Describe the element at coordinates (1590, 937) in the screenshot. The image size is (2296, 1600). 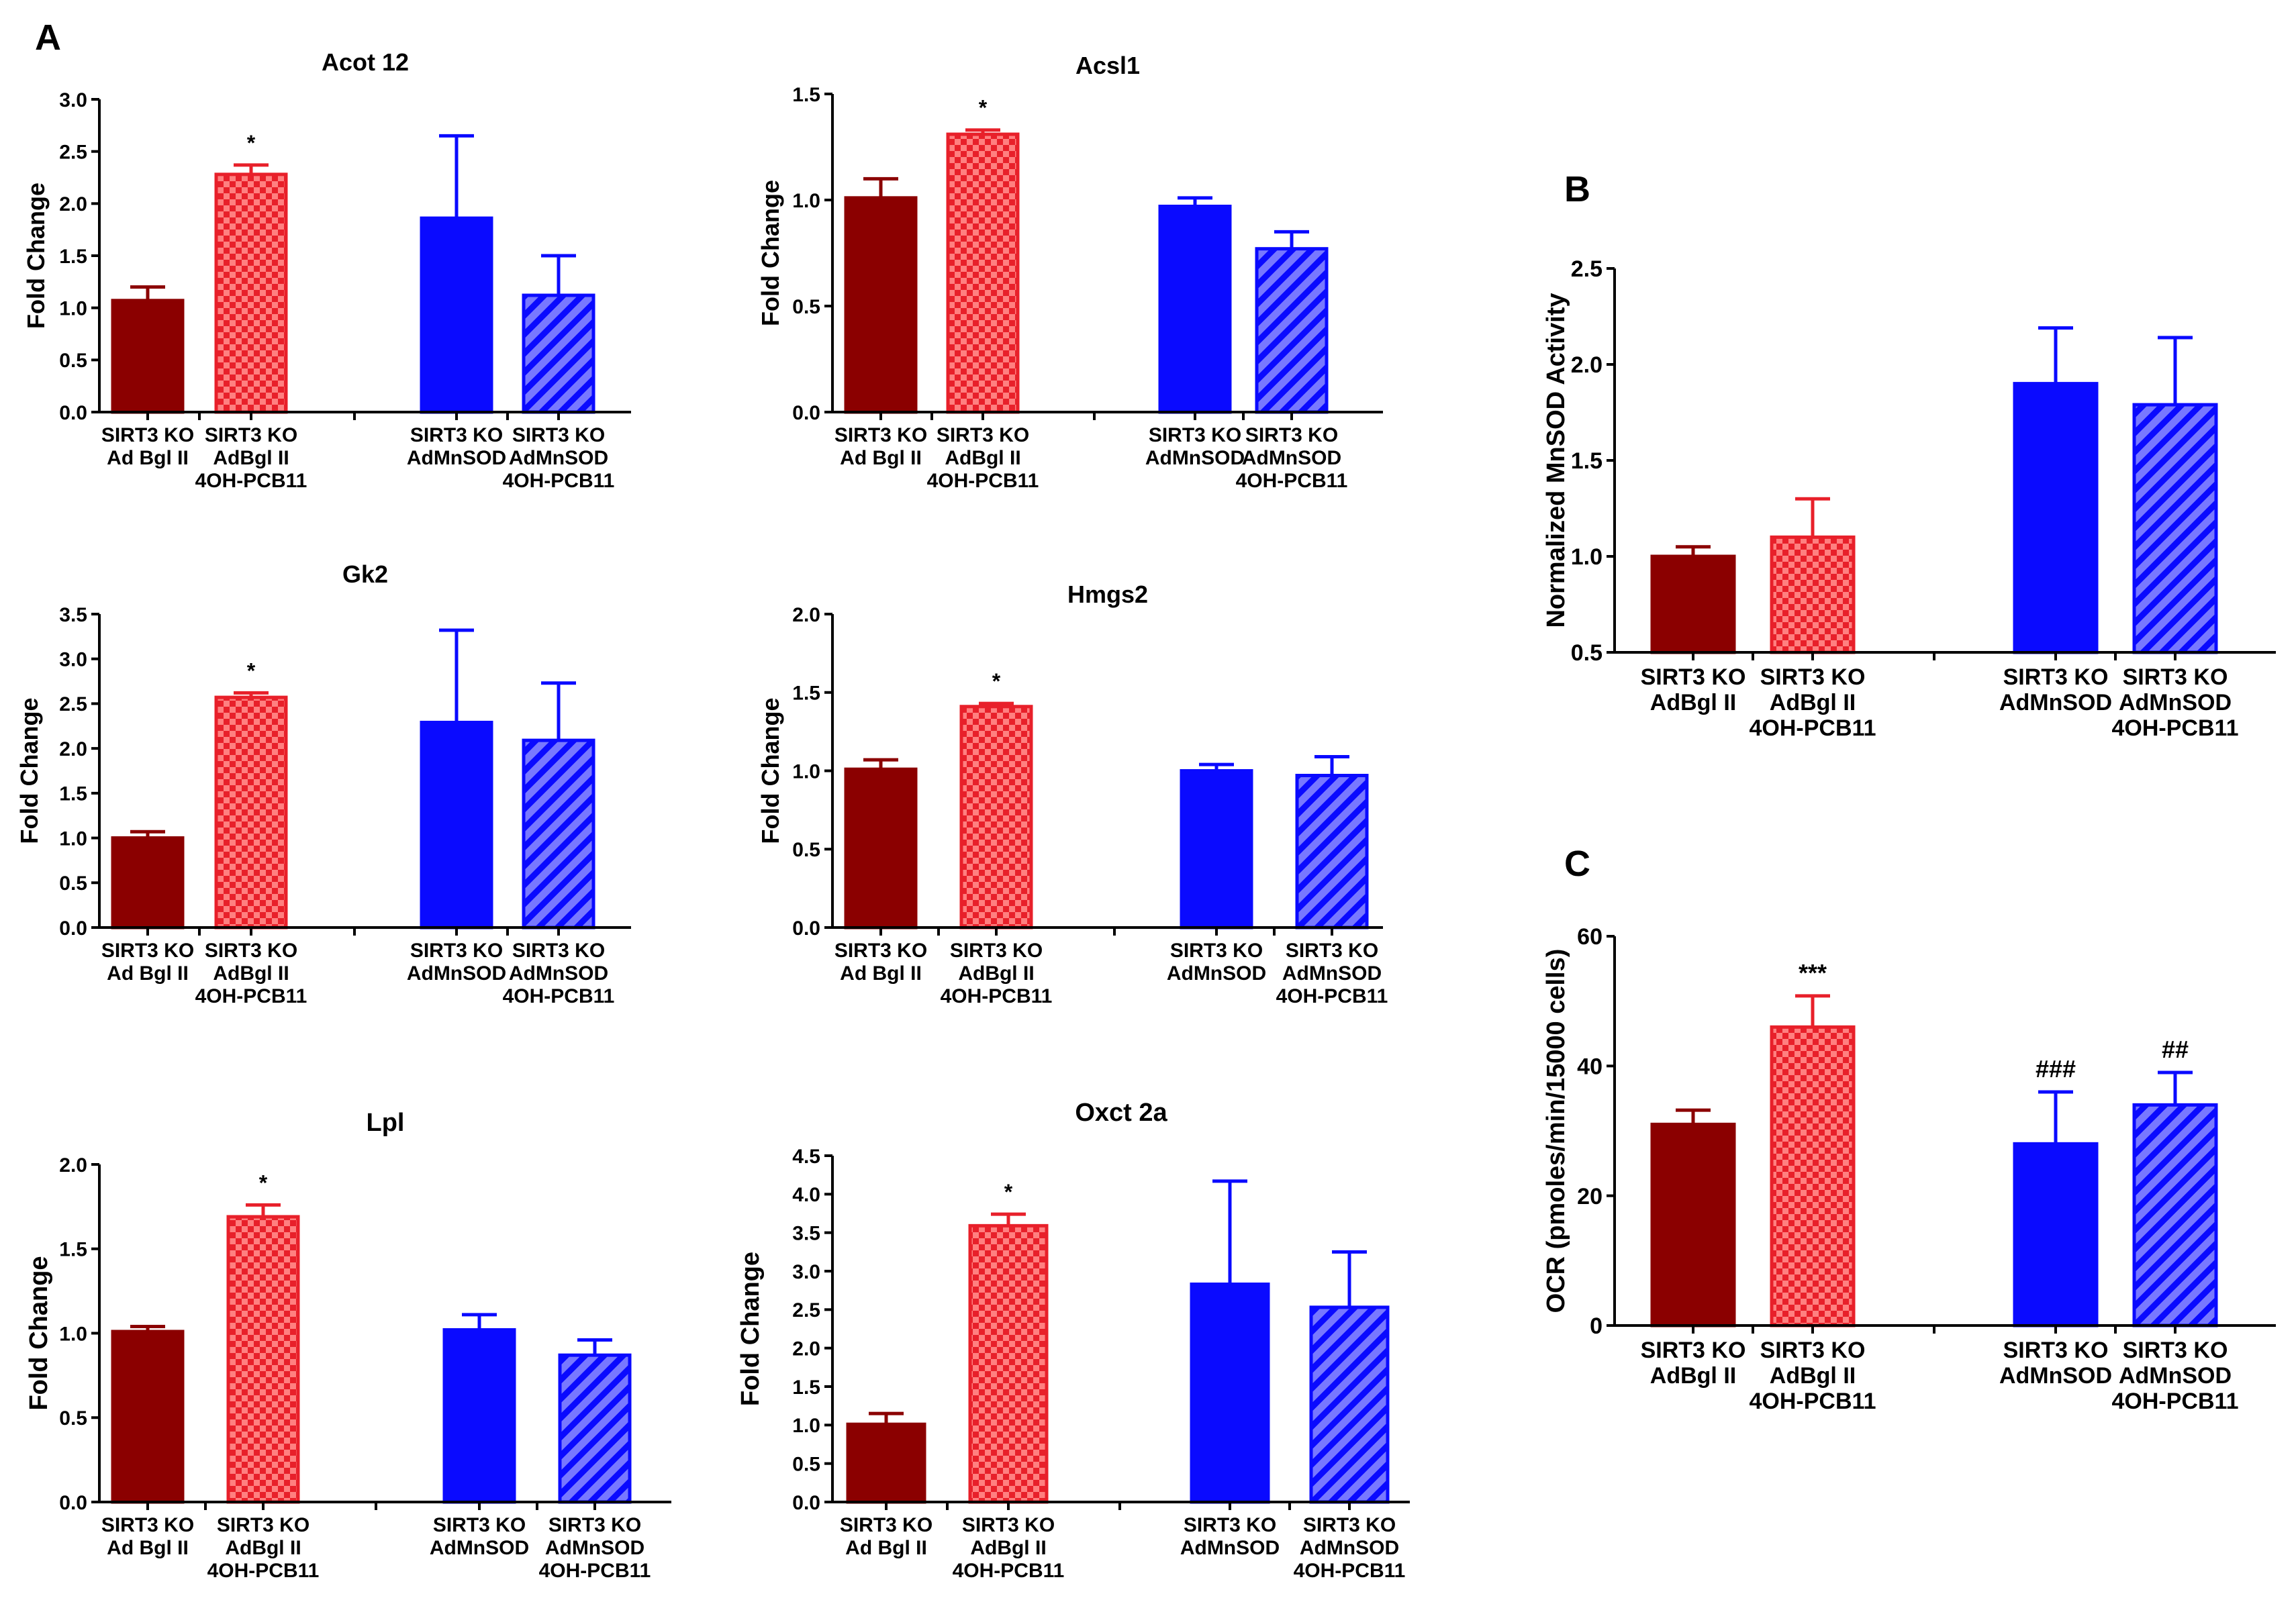
I see `y-tick-label: 60` at that location.